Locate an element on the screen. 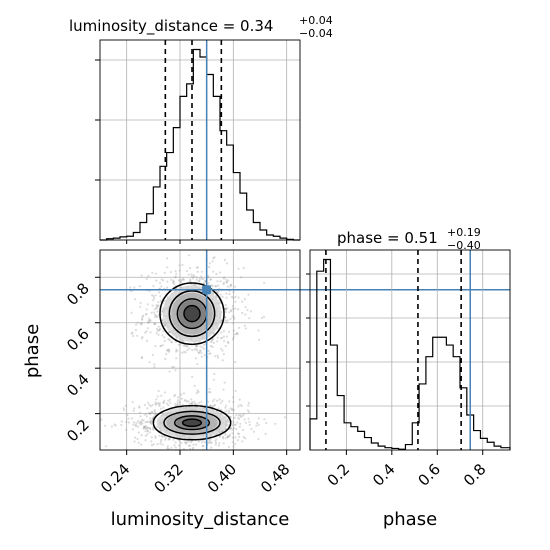 The image size is (550, 550). title-ld-minus: −0.04 is located at coordinates (316, 33).